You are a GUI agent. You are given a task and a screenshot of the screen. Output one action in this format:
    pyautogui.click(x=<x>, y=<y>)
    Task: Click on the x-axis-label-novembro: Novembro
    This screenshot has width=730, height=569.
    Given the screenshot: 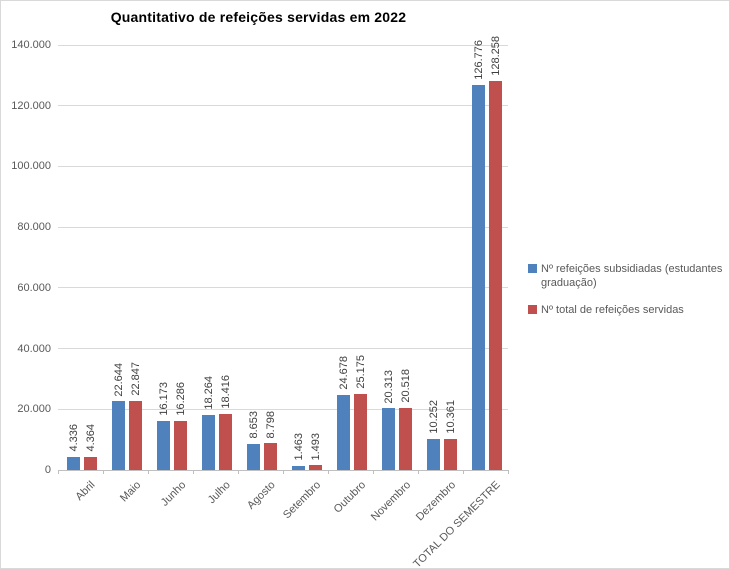 What is the action you would take?
    pyautogui.click(x=390, y=501)
    